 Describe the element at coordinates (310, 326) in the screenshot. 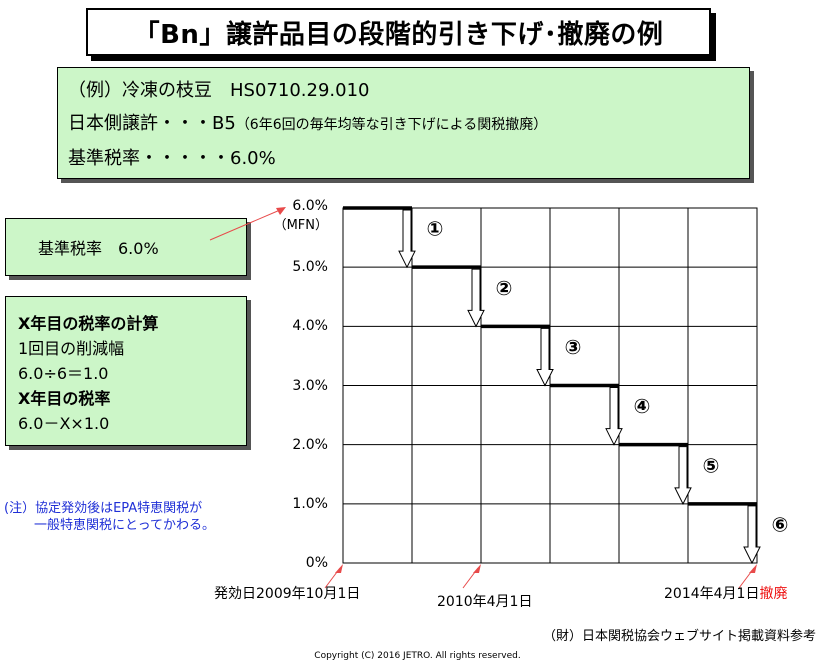

I see `y-tick-label: 4.0%` at that location.